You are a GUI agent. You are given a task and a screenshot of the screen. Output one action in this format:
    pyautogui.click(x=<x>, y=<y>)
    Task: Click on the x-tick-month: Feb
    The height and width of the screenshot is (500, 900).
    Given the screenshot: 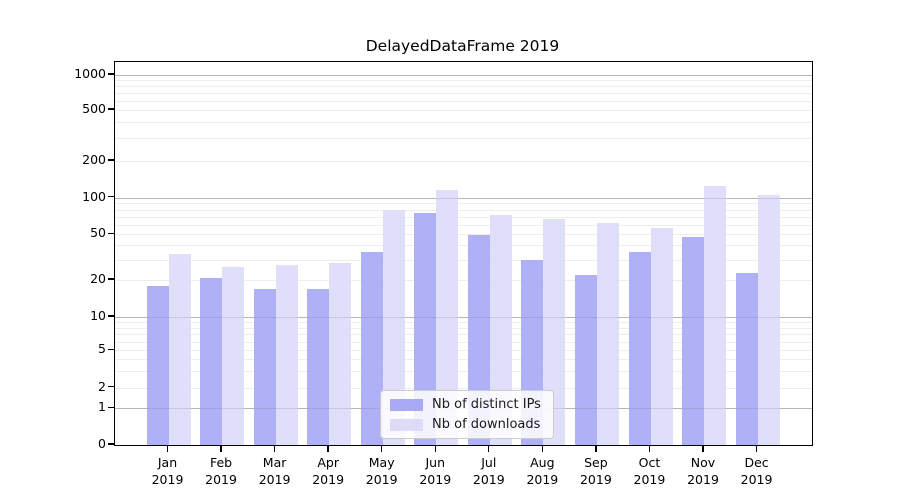 What is the action you would take?
    pyautogui.click(x=221, y=462)
    